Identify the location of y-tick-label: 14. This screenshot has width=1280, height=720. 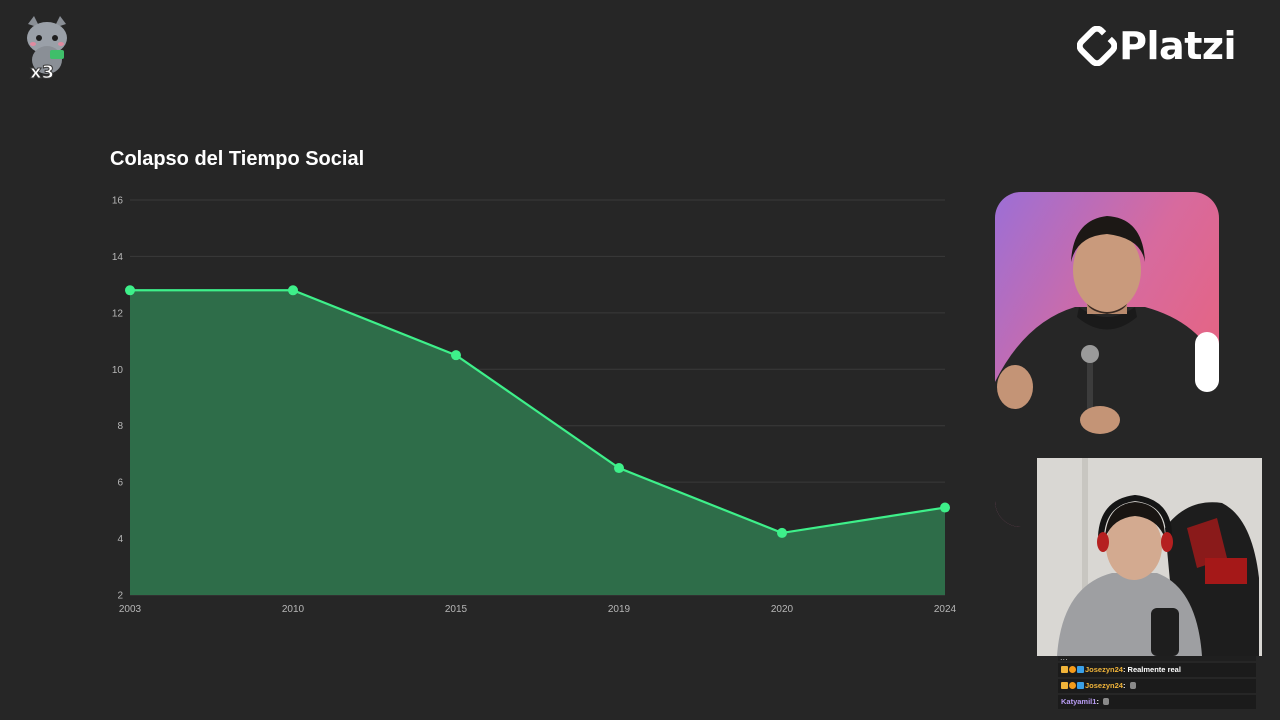
(118, 257).